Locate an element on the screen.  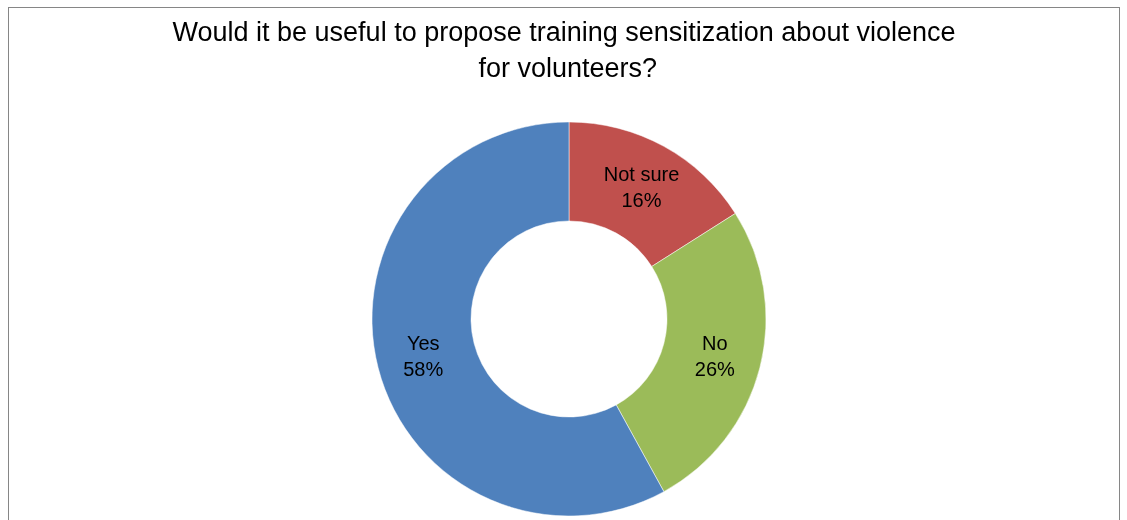
data-label: 58% is located at coordinates (423, 369).